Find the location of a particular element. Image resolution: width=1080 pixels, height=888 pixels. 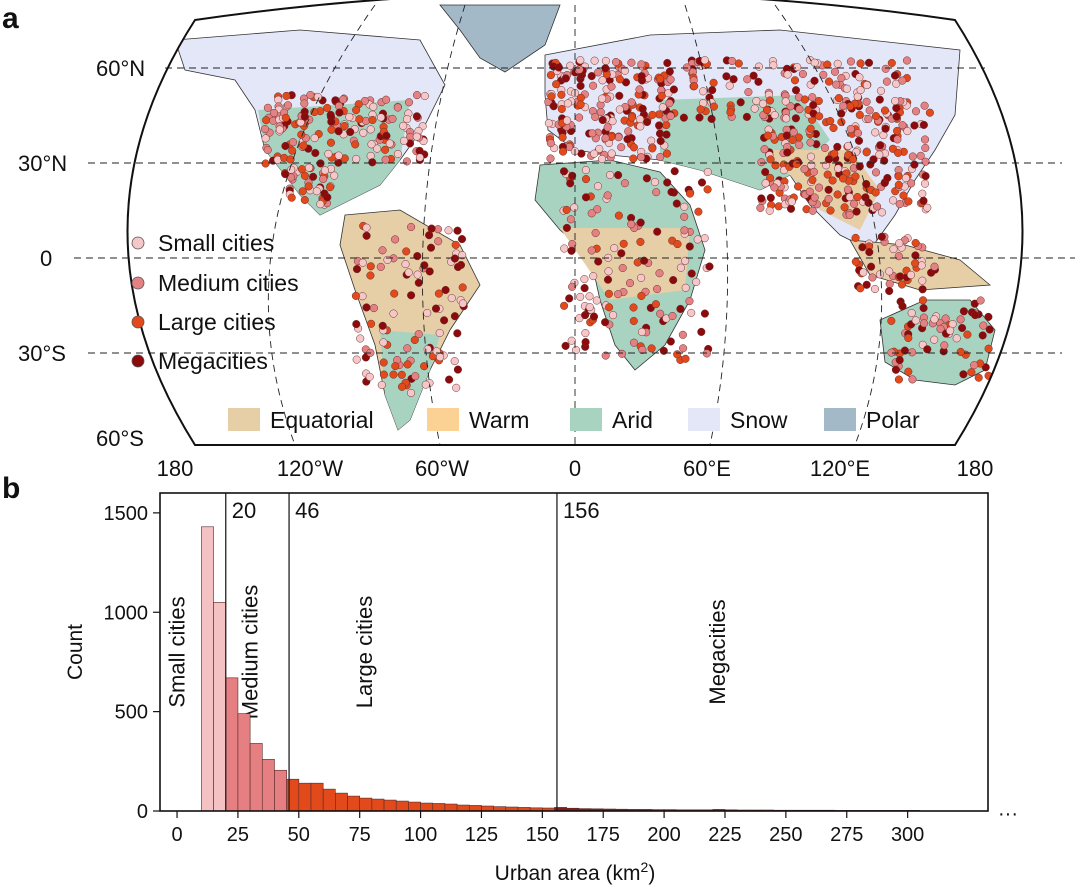

class-label: Megacities is located at coordinates (717, 651).